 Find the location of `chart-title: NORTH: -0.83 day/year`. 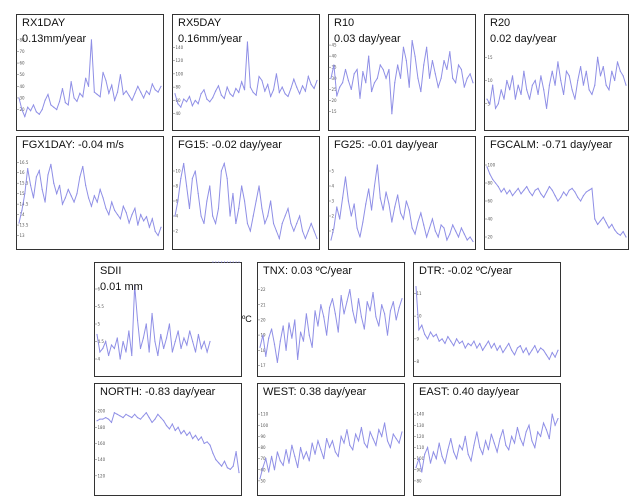

chart-title: NORTH: -0.83 day/year is located at coordinates (158, 392).